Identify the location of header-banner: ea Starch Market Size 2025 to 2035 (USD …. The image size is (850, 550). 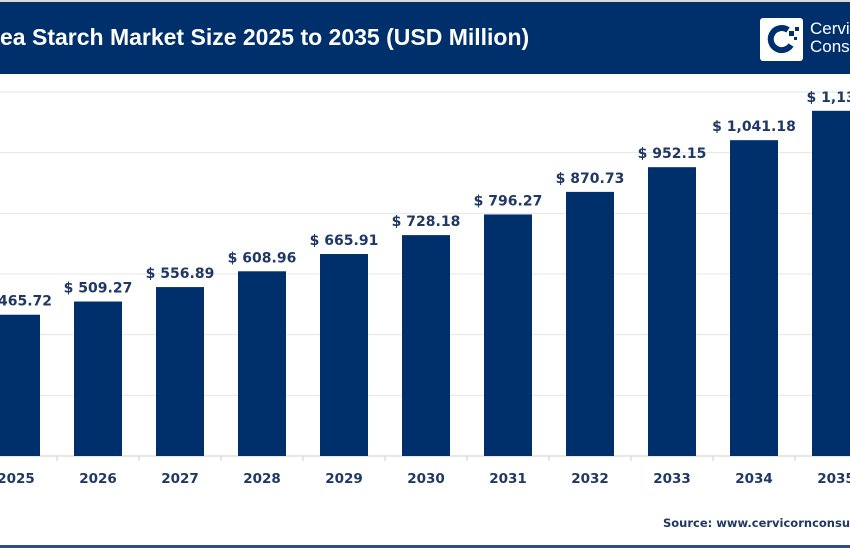
(425, 38).